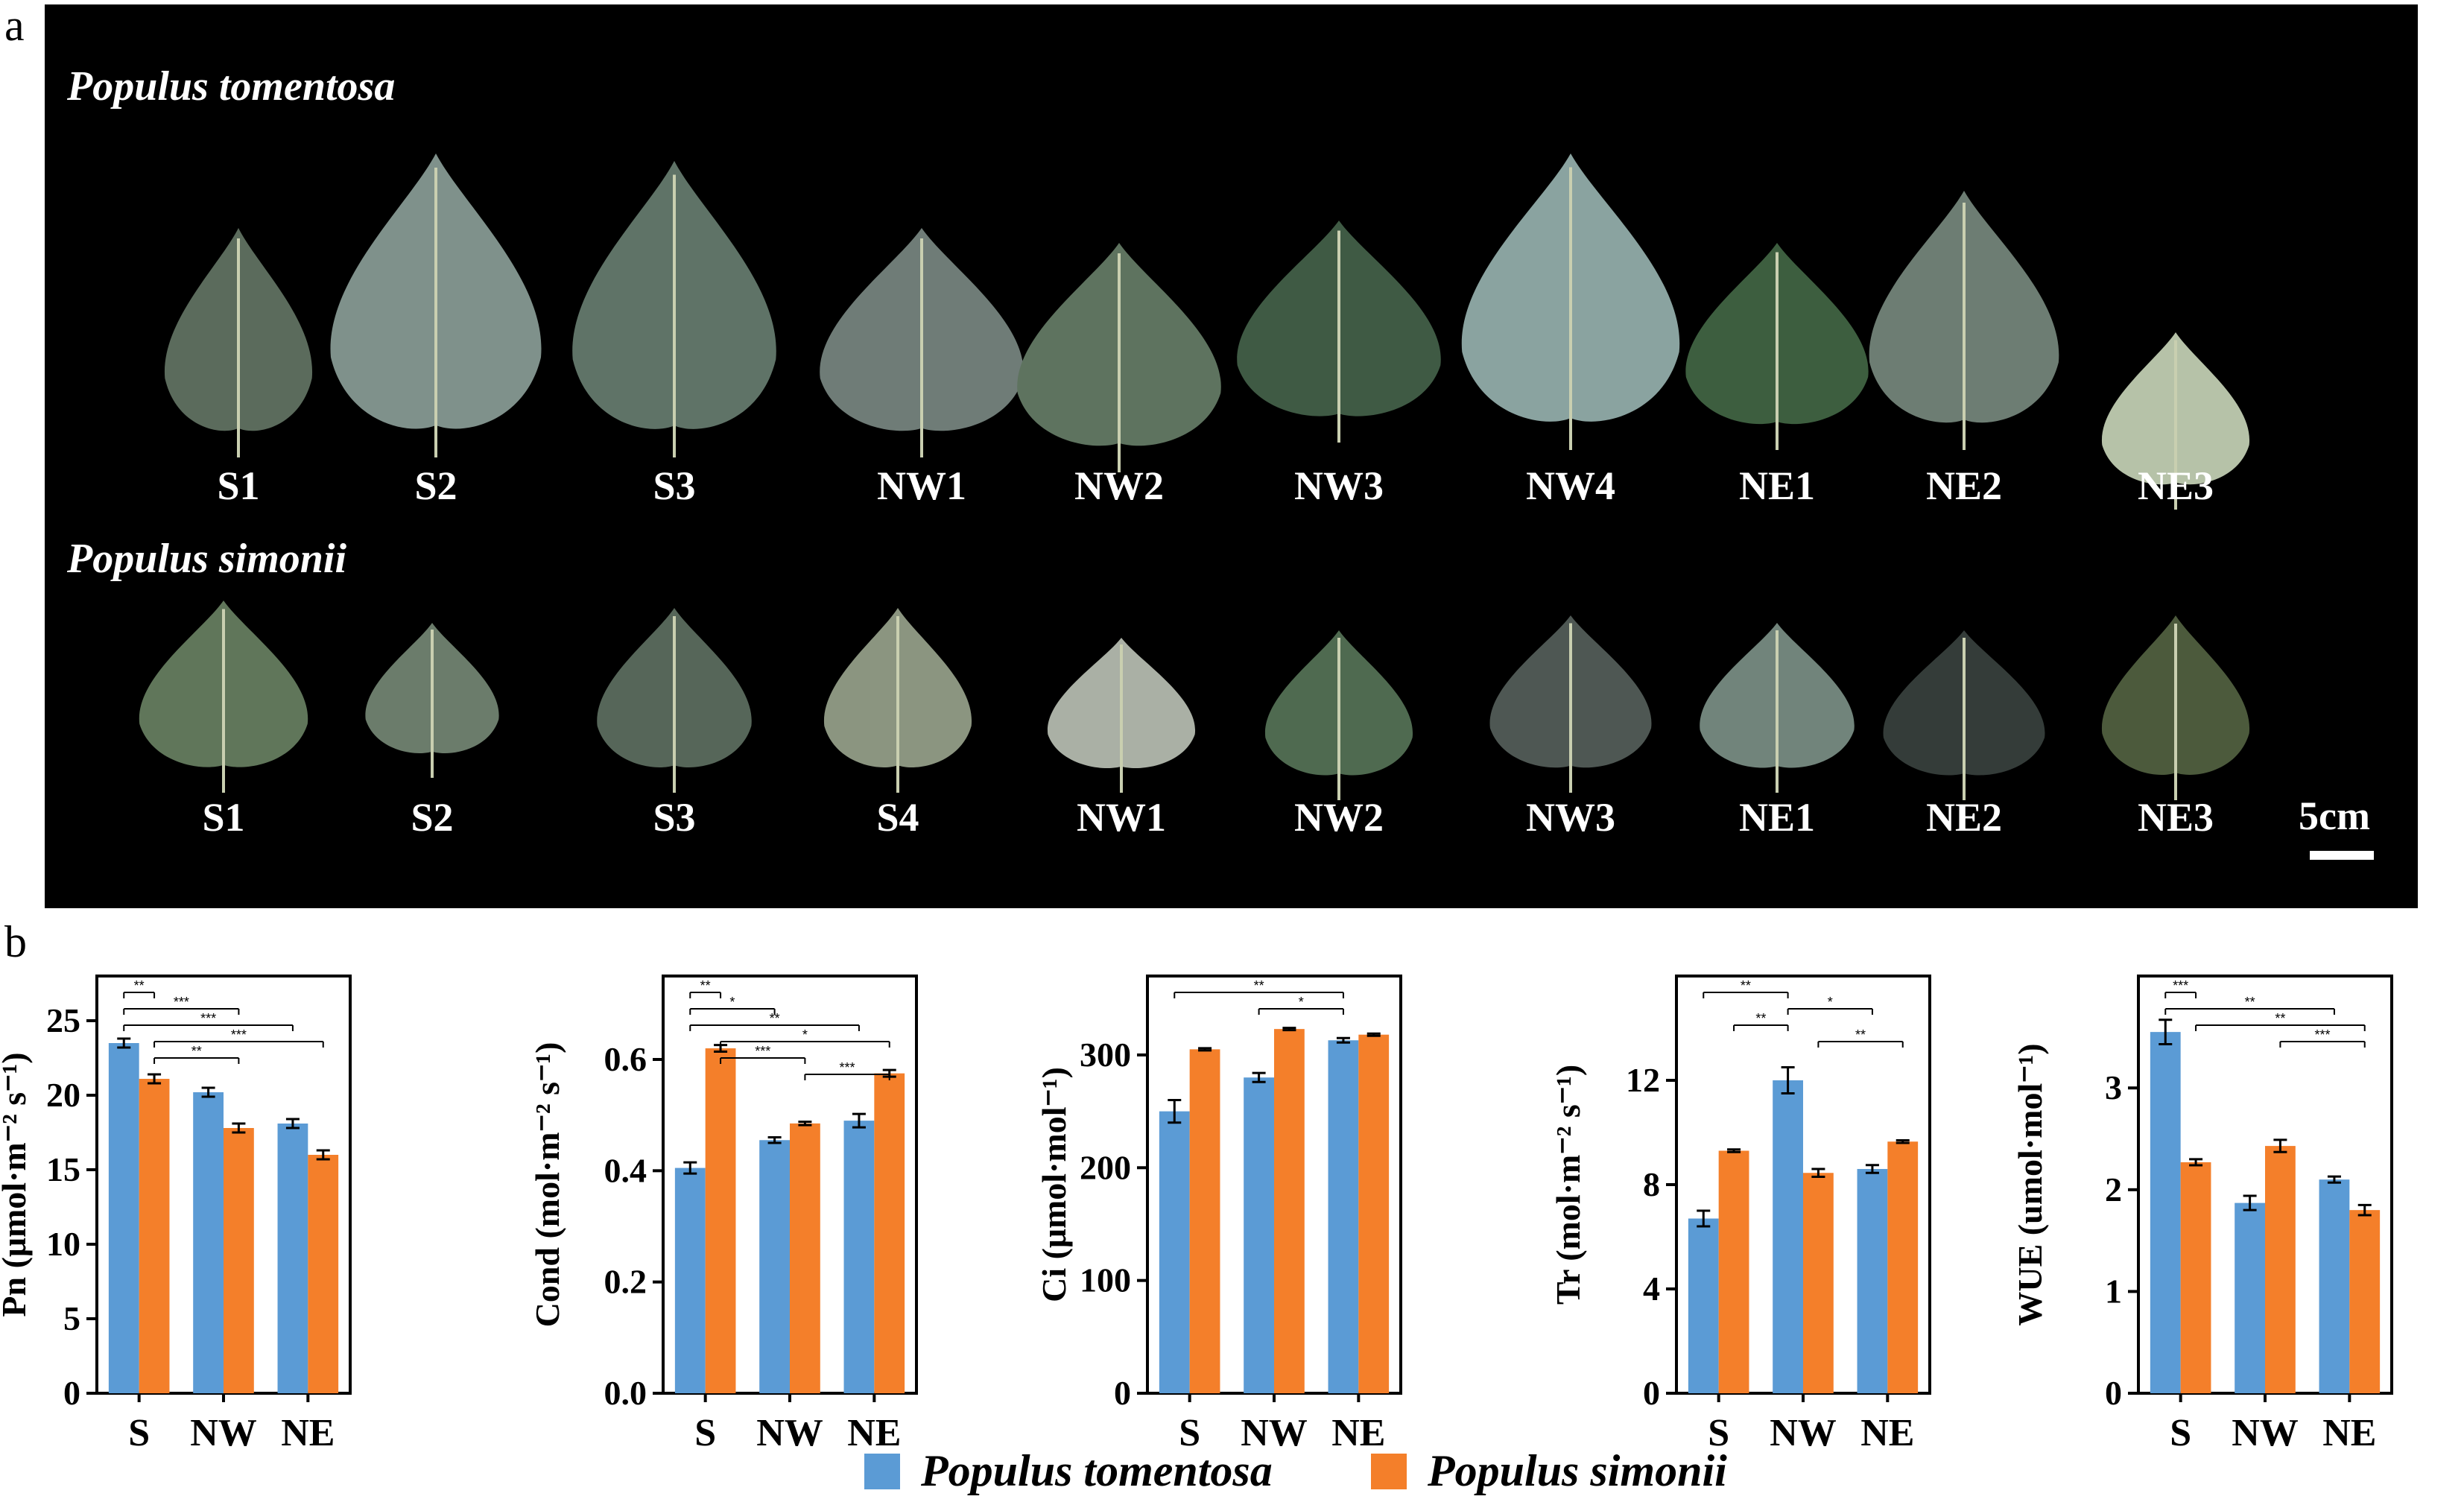 The width and height of the screenshot is (2464, 1505). Describe the element at coordinates (1339, 485) in the screenshot. I see `leaf-label: NW3` at that location.